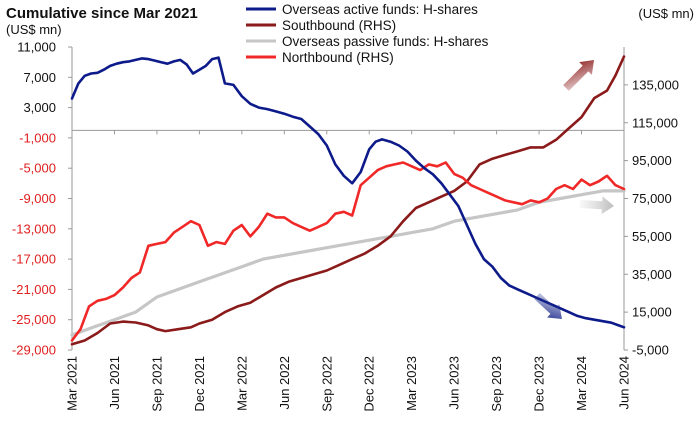 The image size is (700, 429). I want to click on southbound-arrow-shape, so click(579, 75).